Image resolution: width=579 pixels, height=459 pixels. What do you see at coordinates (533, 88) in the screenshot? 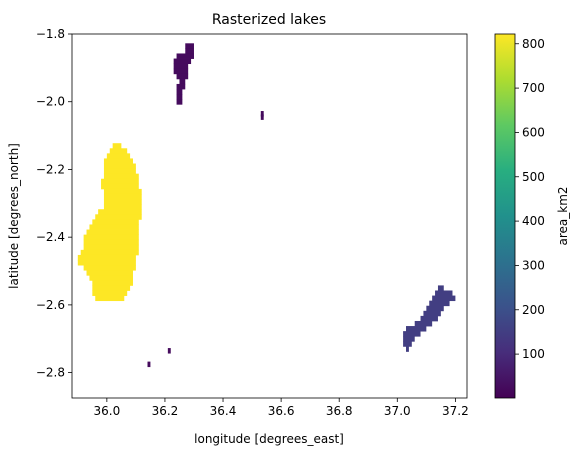
I see `colorbar-tick-label: 700` at bounding box center [533, 88].